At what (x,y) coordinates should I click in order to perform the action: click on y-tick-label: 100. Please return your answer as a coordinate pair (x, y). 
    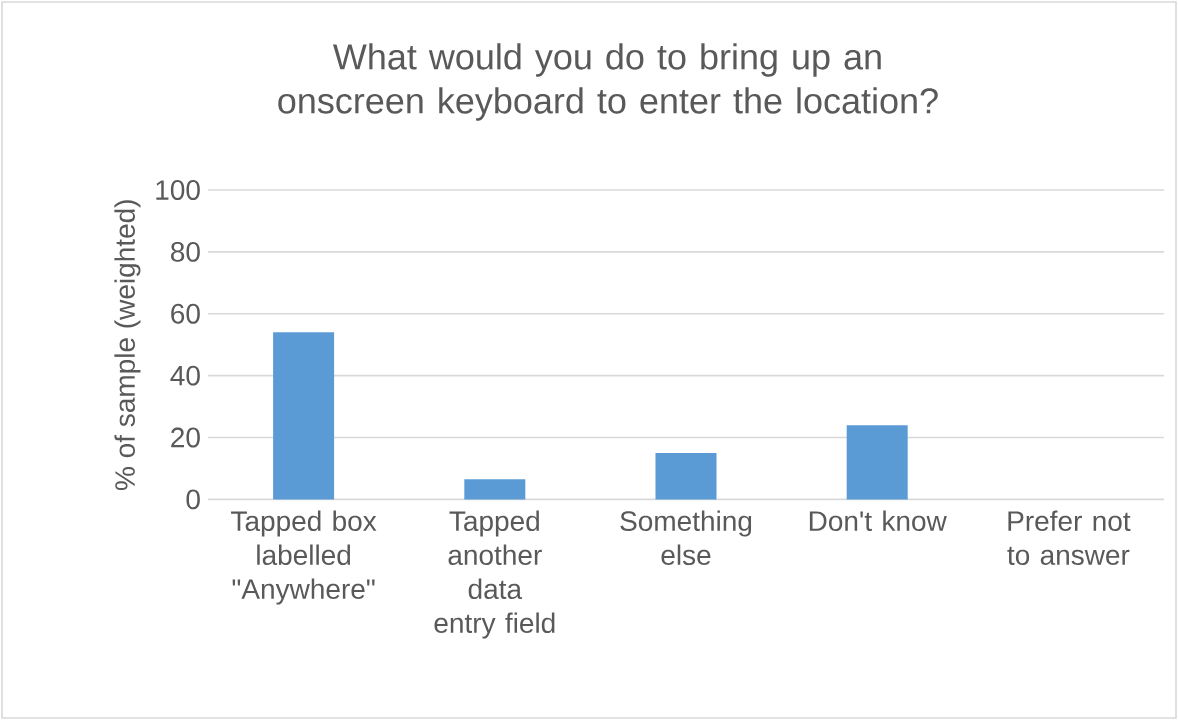
    Looking at the image, I should click on (178, 190).